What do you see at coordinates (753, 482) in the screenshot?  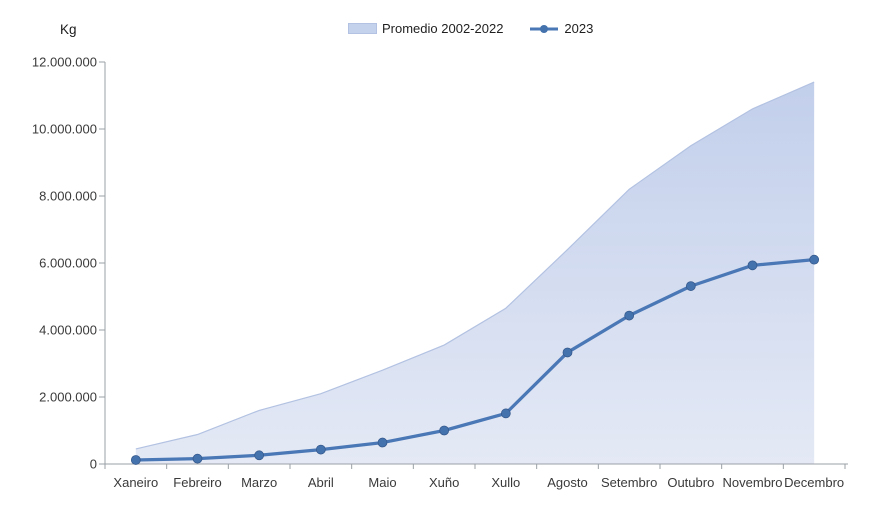 I see `x-tick-label: Novembro` at bounding box center [753, 482].